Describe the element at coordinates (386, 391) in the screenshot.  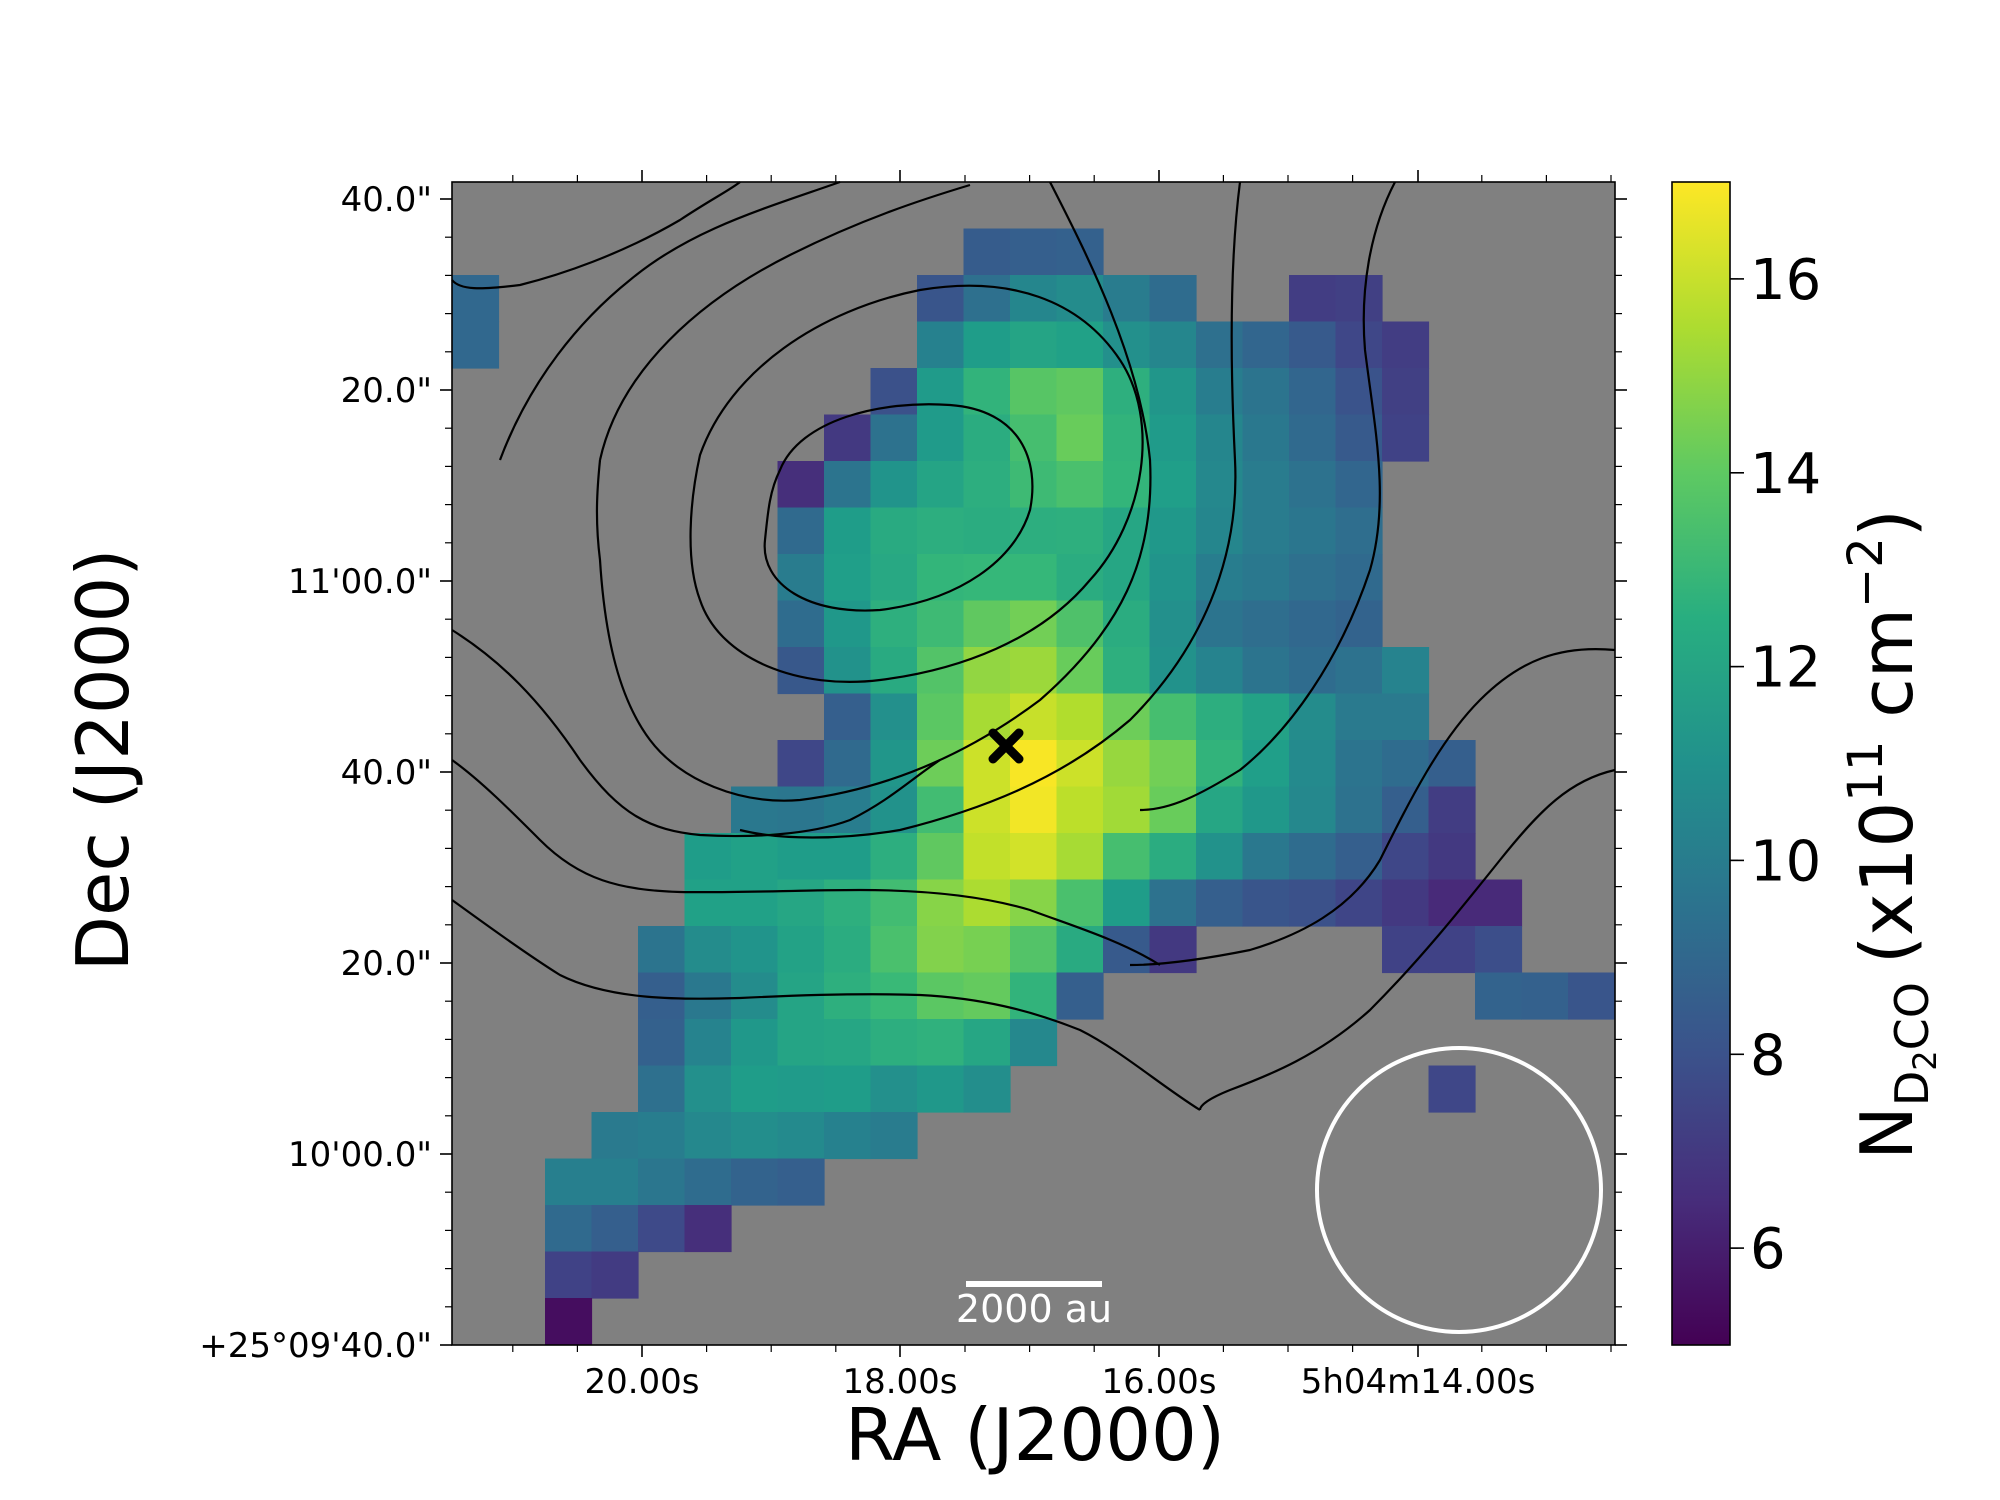
I see `y-tick-label: 20.0"` at that location.